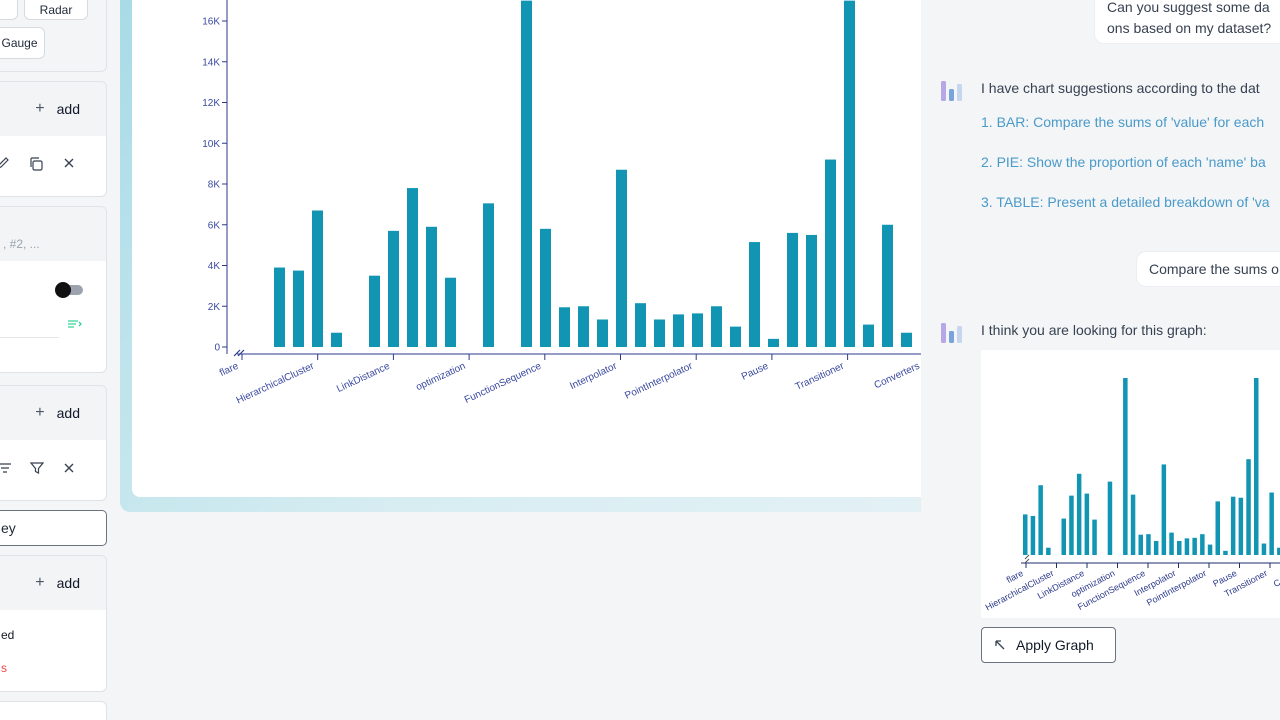 Image resolution: width=1280 pixels, height=720 pixels. I want to click on key-input-value: ey, so click(8, 528).